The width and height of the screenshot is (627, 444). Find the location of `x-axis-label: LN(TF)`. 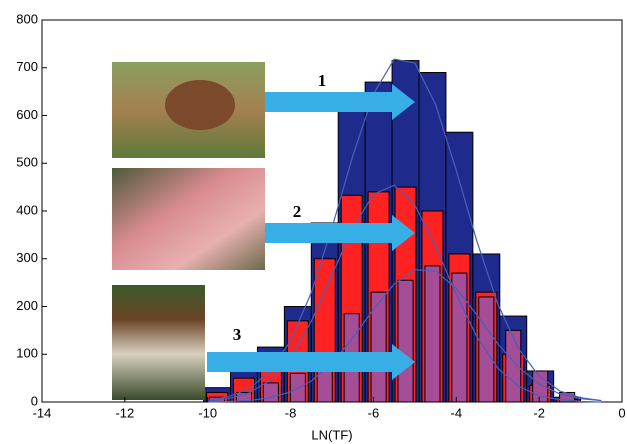

x-axis-label: LN(TF) is located at coordinates (331, 434).